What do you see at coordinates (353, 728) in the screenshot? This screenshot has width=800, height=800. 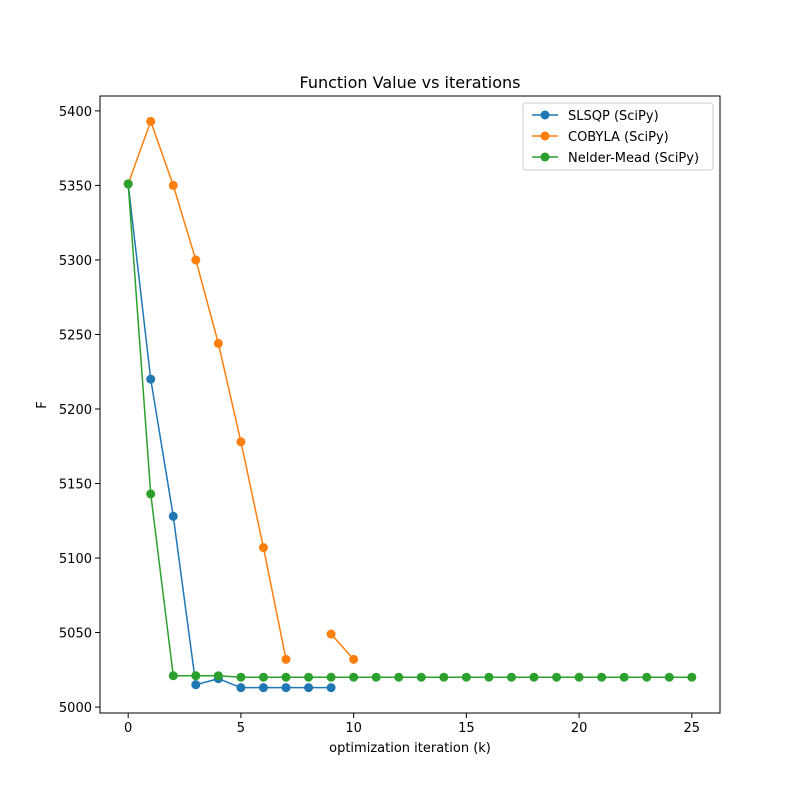 I see `x-tick-label: 10` at bounding box center [353, 728].